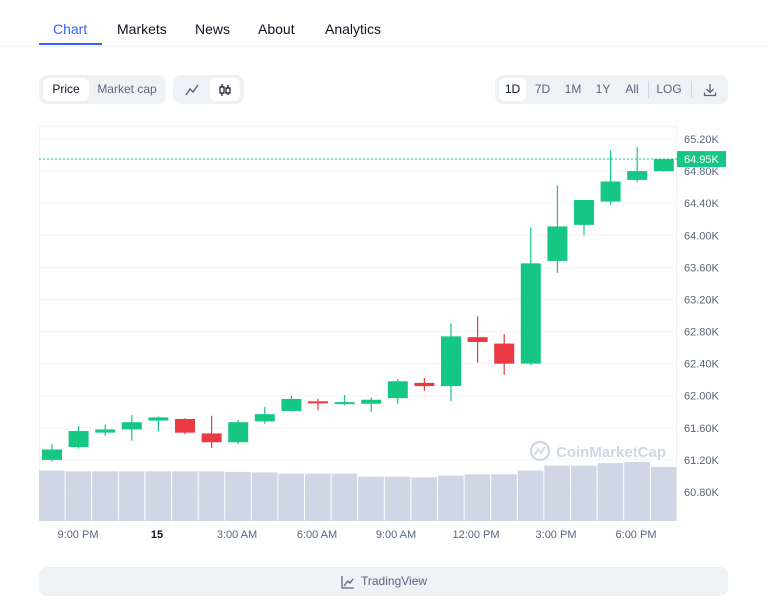 Image resolution: width=768 pixels, height=614 pixels. What do you see at coordinates (512, 89) in the screenshot?
I see `range-1d-button: 1D` at bounding box center [512, 89].